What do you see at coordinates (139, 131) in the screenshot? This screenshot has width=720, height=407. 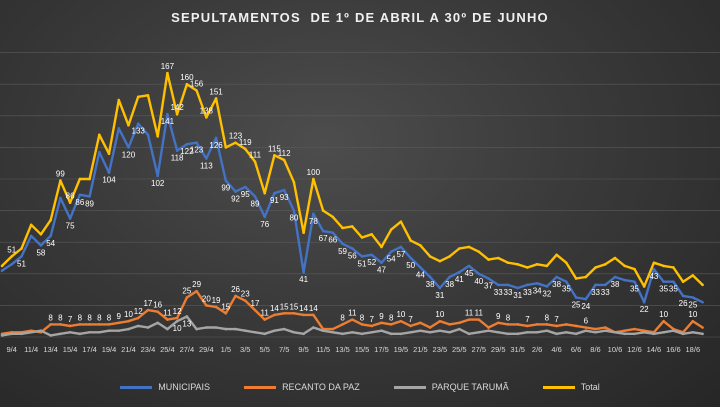 I see `data-label: 133` at bounding box center [139, 131].